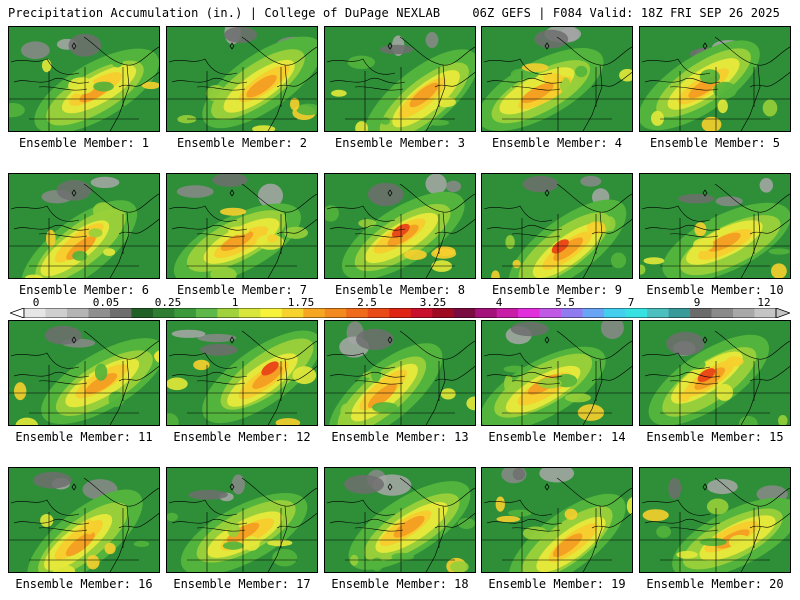 This screenshot has width=800, height=600. What do you see at coordinates (84, 290) in the screenshot?
I see `member-caption: Ensemble Member: 6` at bounding box center [84, 290].